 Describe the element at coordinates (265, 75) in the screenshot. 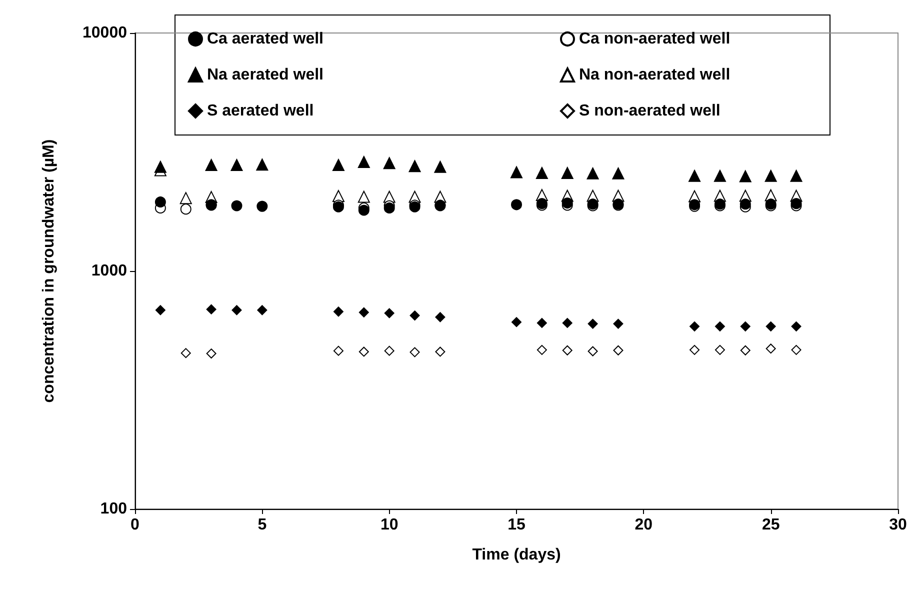

I see `legend-label: Na aerated well` at that location.